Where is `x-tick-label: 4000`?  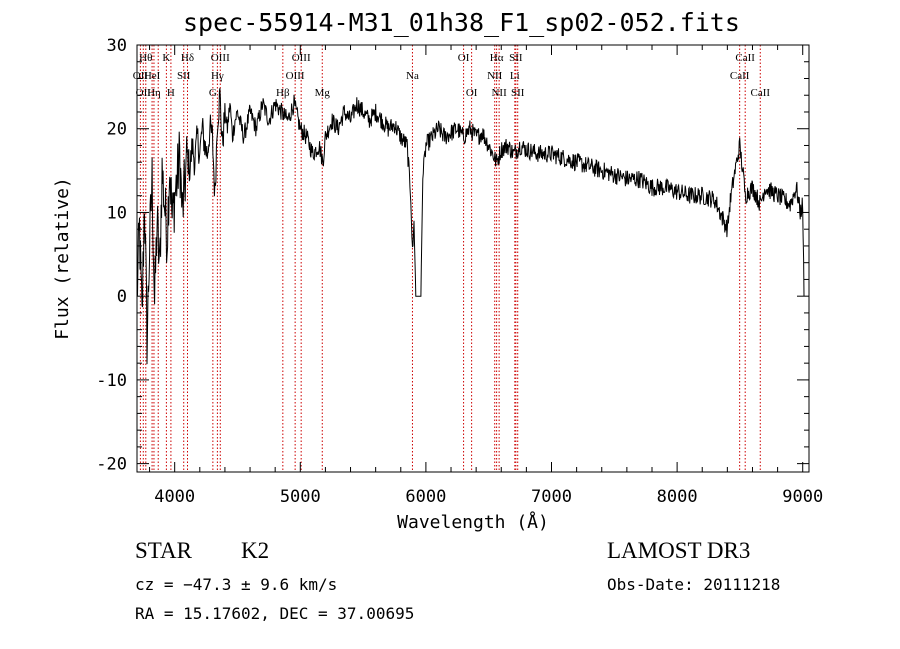
x-tick-label: 4000 is located at coordinates (174, 497).